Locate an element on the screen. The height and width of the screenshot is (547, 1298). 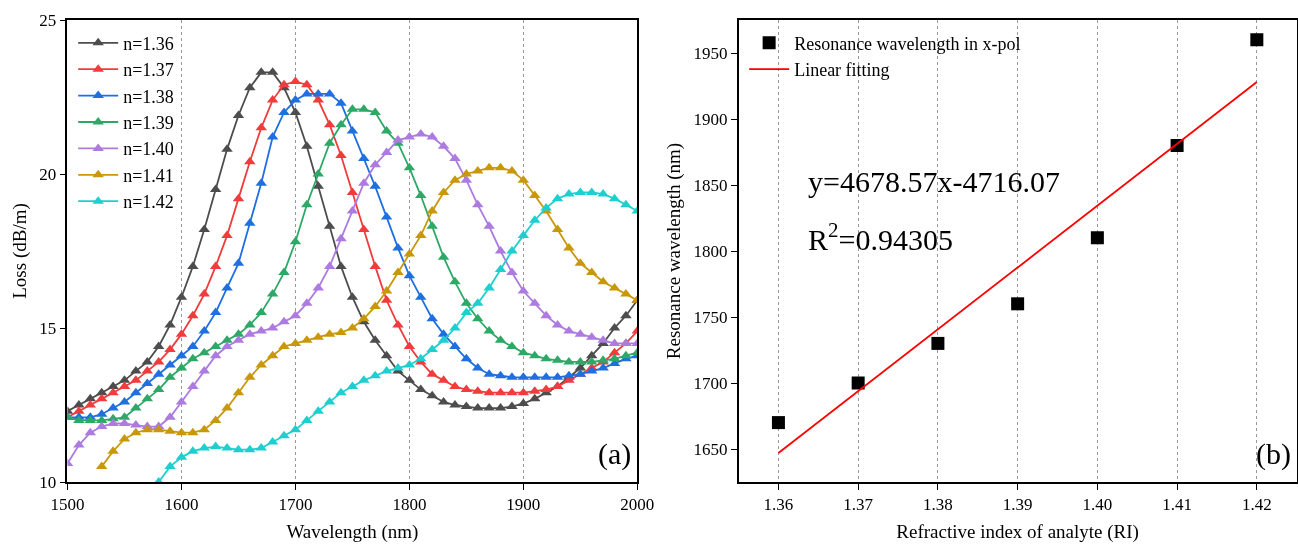
annotation: R$^{2}$=0.94305 is located at coordinates (880, 237).